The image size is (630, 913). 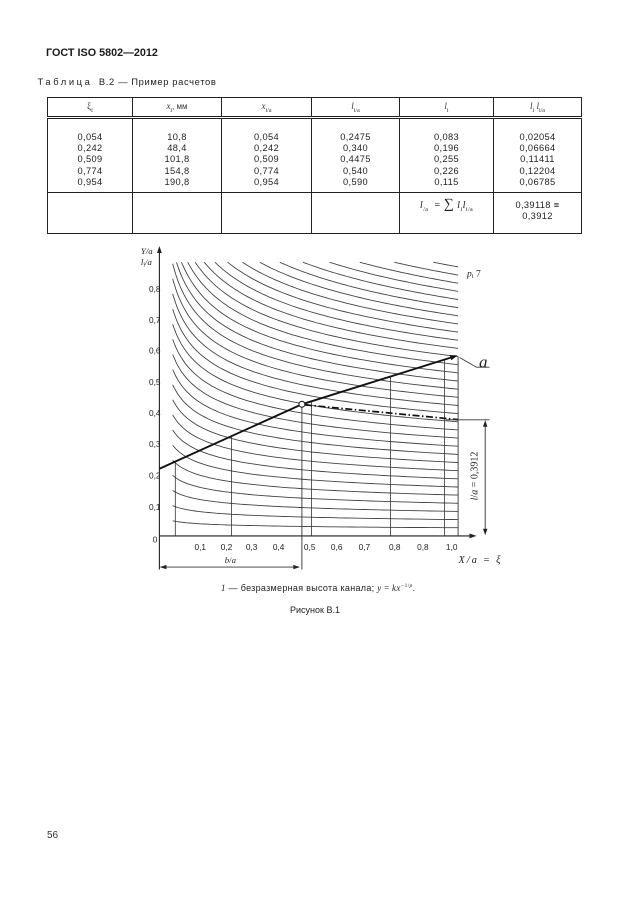 What do you see at coordinates (452, 547) in the screenshot?
I see `svg-text: 1,0` at bounding box center [452, 547].